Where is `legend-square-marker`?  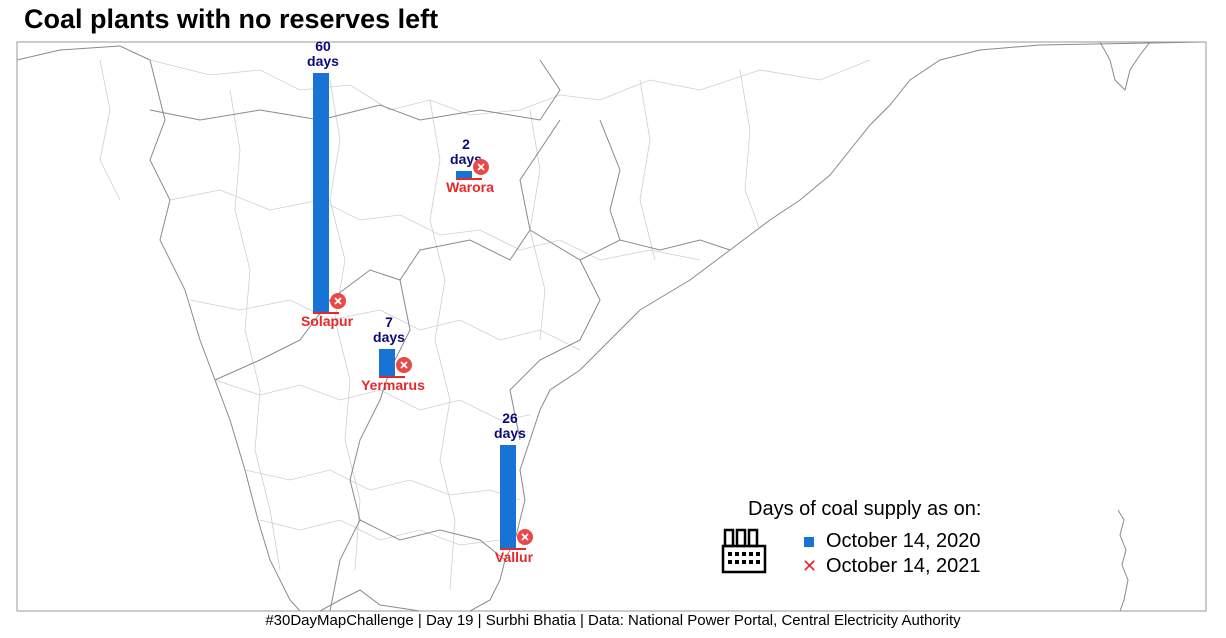 legend-square-marker is located at coordinates (809, 542).